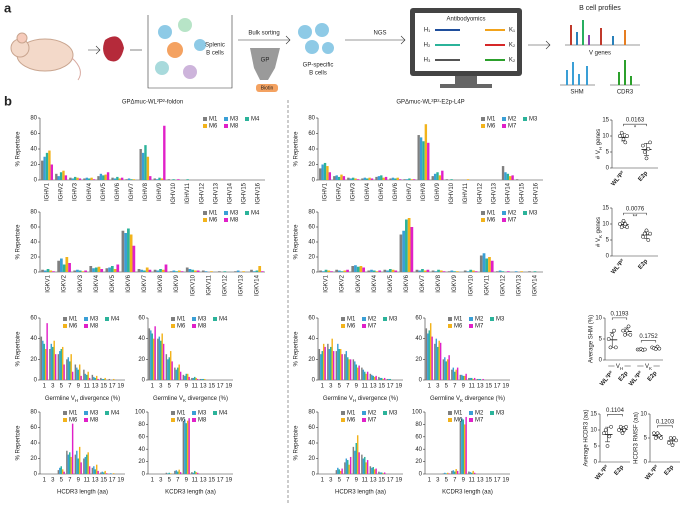  I want to click on y-tick-label: 5, so click(646, 439).